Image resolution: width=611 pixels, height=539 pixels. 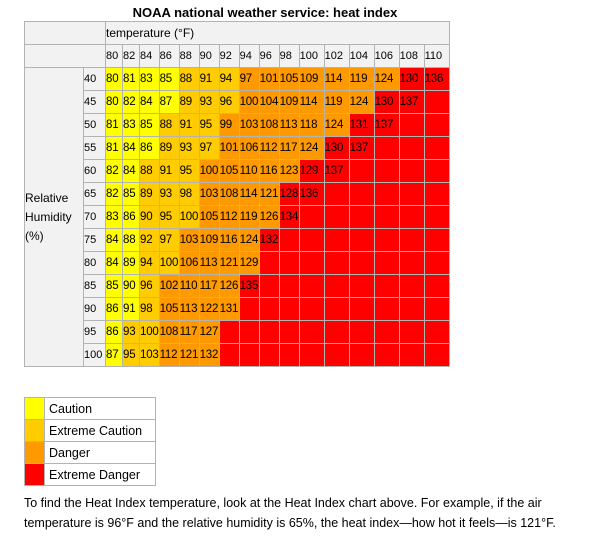 I want to click on heat-index-cell: 119, so click(x=336, y=102).